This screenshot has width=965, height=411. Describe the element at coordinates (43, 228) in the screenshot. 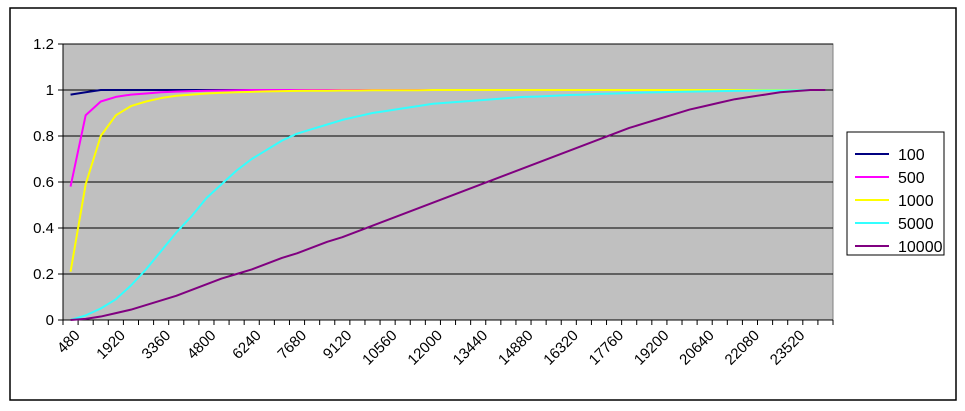

I see `y-tick-label: 0.4` at that location.